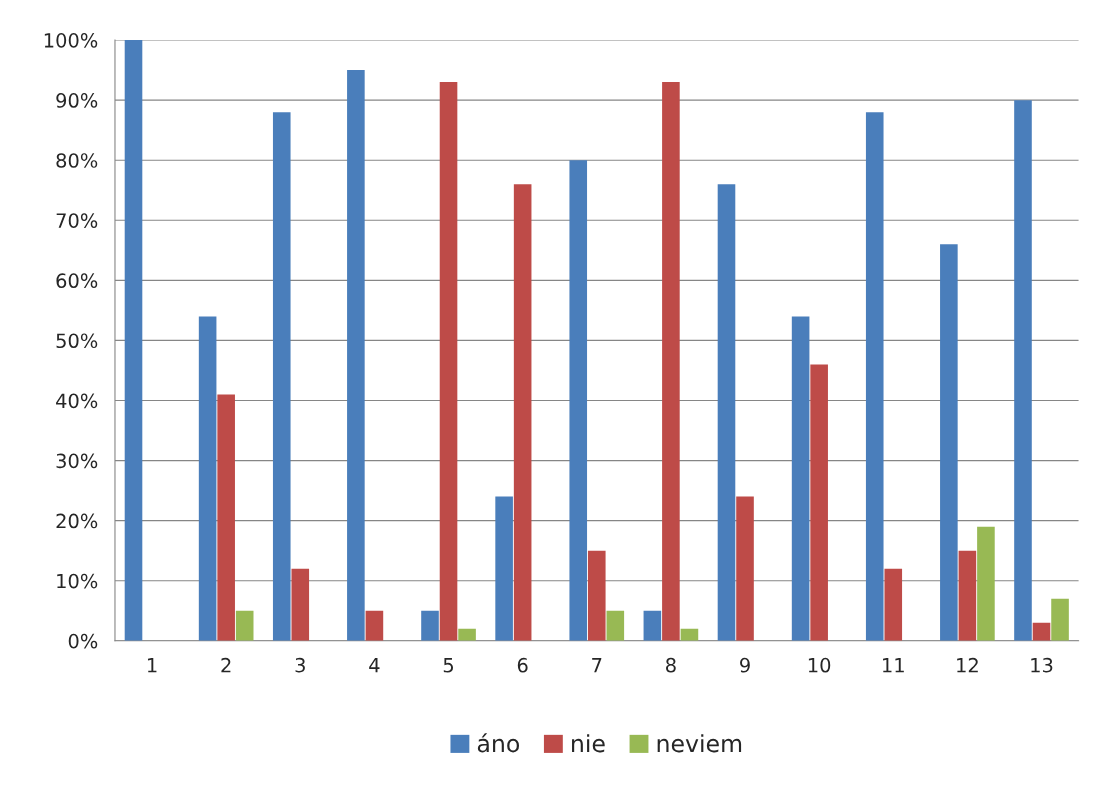 Image resolution: width=1095 pixels, height=801 pixels. What do you see at coordinates (77, 341) in the screenshot?
I see `y-tick-label: 50%` at bounding box center [77, 341].